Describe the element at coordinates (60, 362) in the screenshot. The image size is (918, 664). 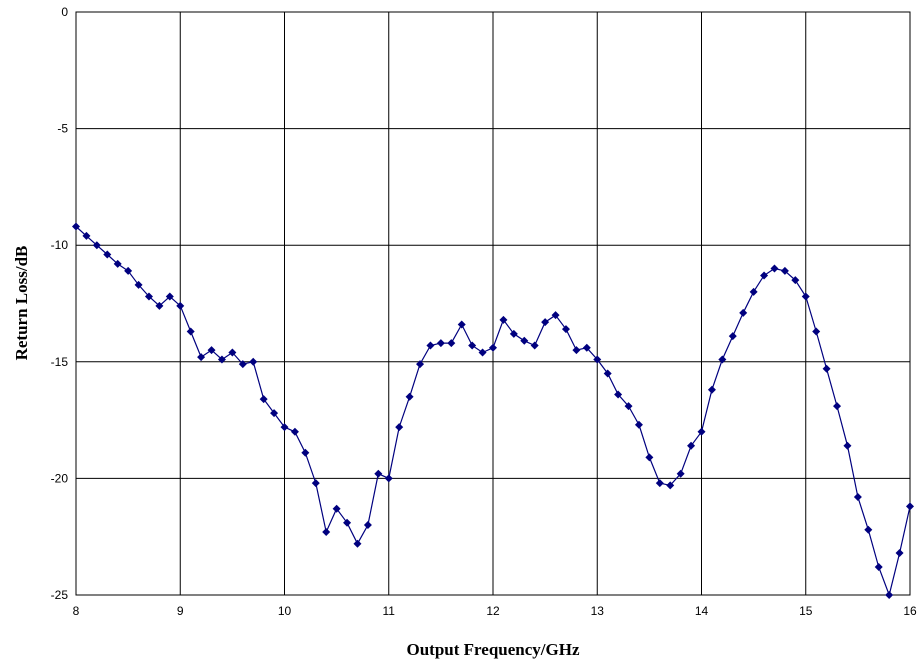
I see `y-tick-label: -15` at that location.